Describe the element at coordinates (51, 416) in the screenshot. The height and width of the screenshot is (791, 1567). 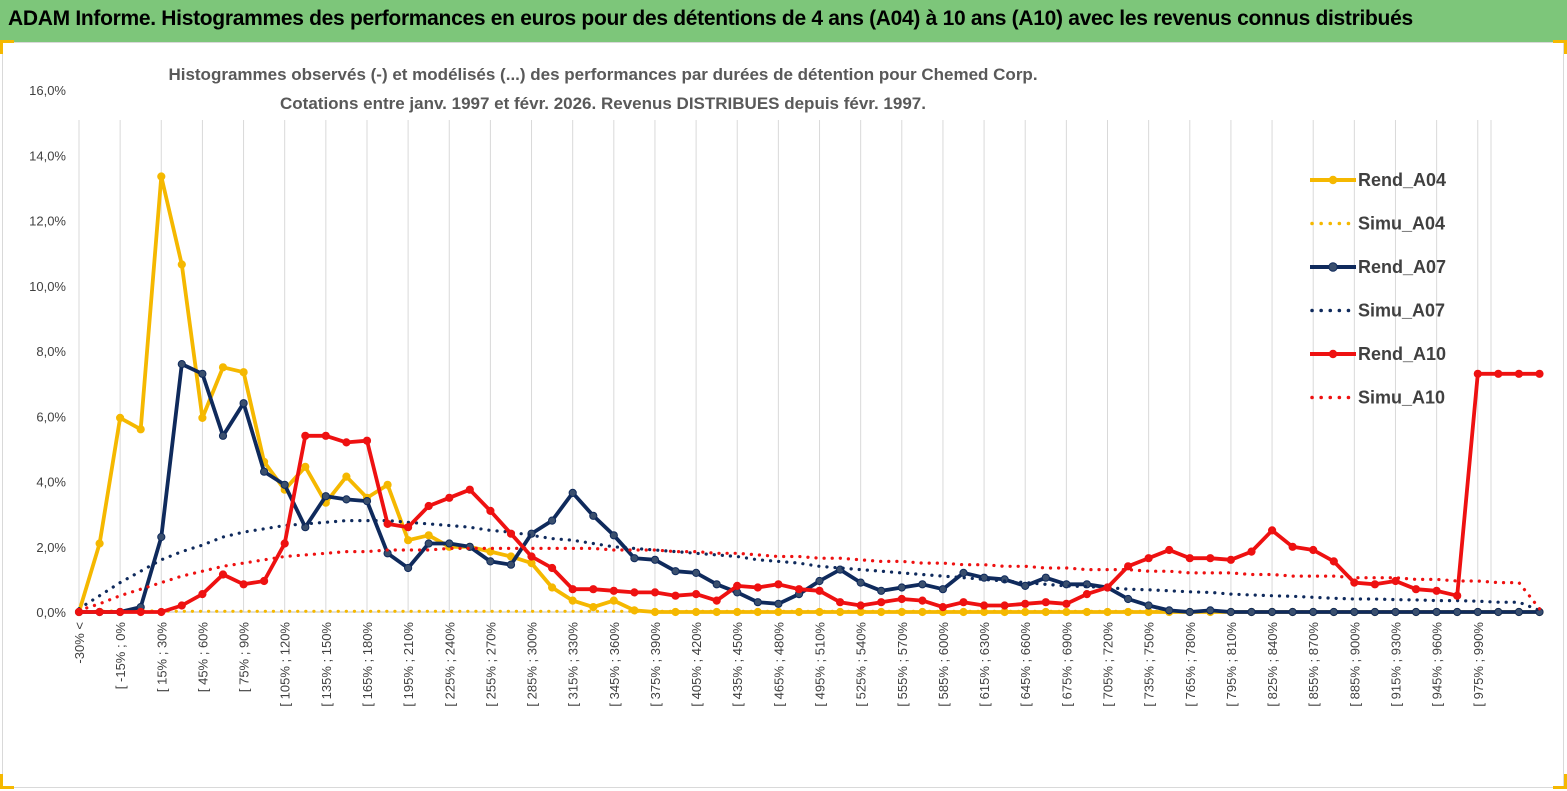
I see `y-tick-label: 6,0%` at that location.